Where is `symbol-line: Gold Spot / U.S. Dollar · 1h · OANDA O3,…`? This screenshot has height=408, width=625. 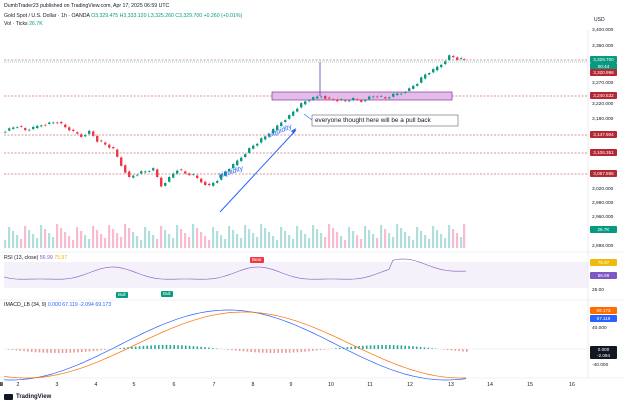 symbol-line: Gold Spot / U.S. Dollar · 1h · OANDA O3,… is located at coordinates (123, 16).